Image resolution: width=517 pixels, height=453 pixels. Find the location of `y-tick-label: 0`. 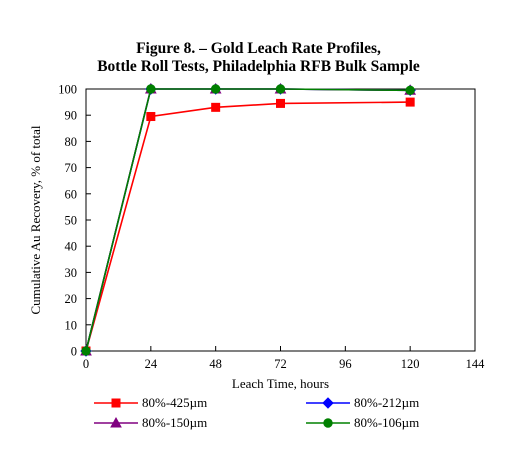

y-tick-label: 0 is located at coordinates (74, 352).